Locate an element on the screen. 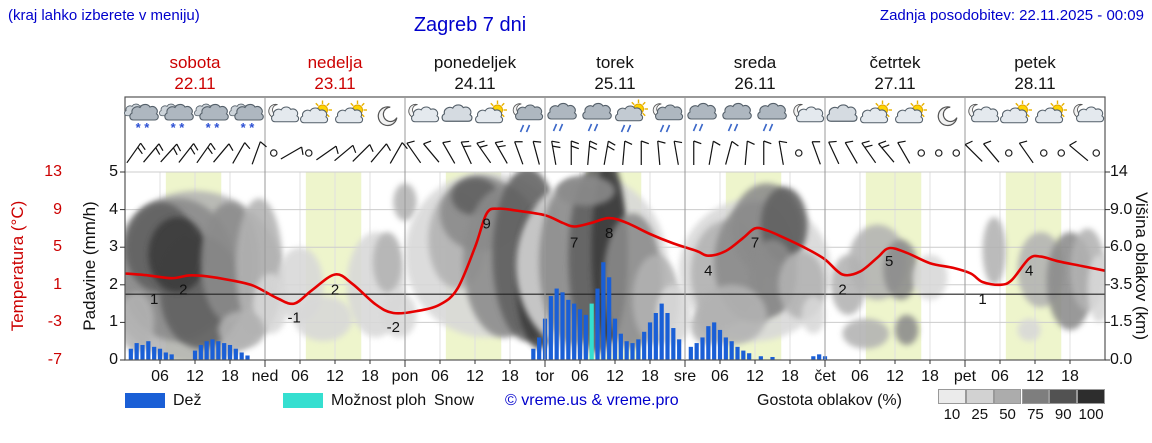 The image size is (1152, 443). day-date: 24.11 is located at coordinates (475, 83).